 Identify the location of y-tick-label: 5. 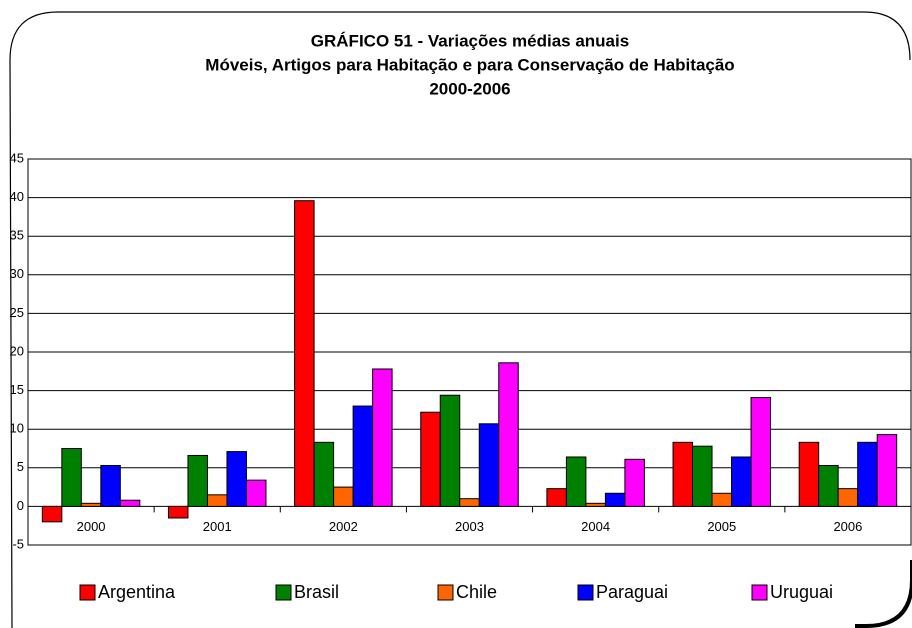
(20, 466).